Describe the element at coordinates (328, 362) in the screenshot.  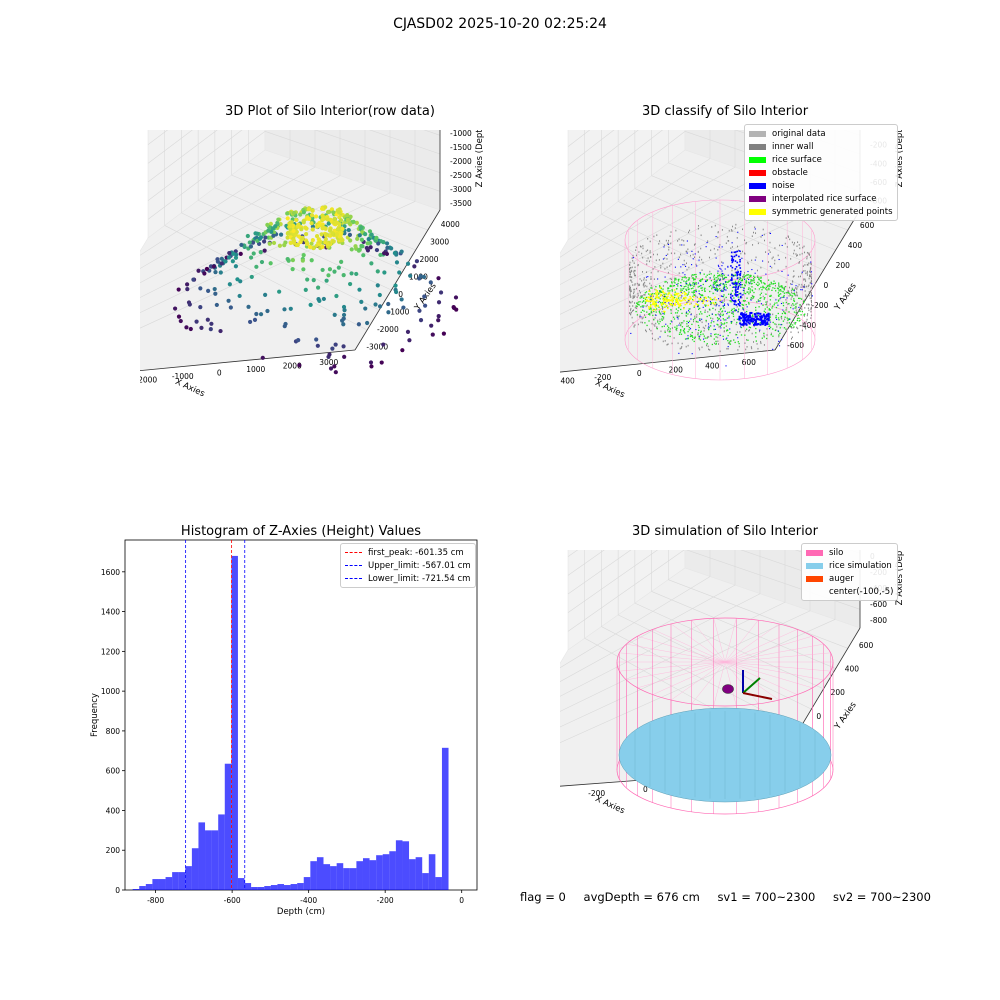
I see `tick-label: 3000` at that location.